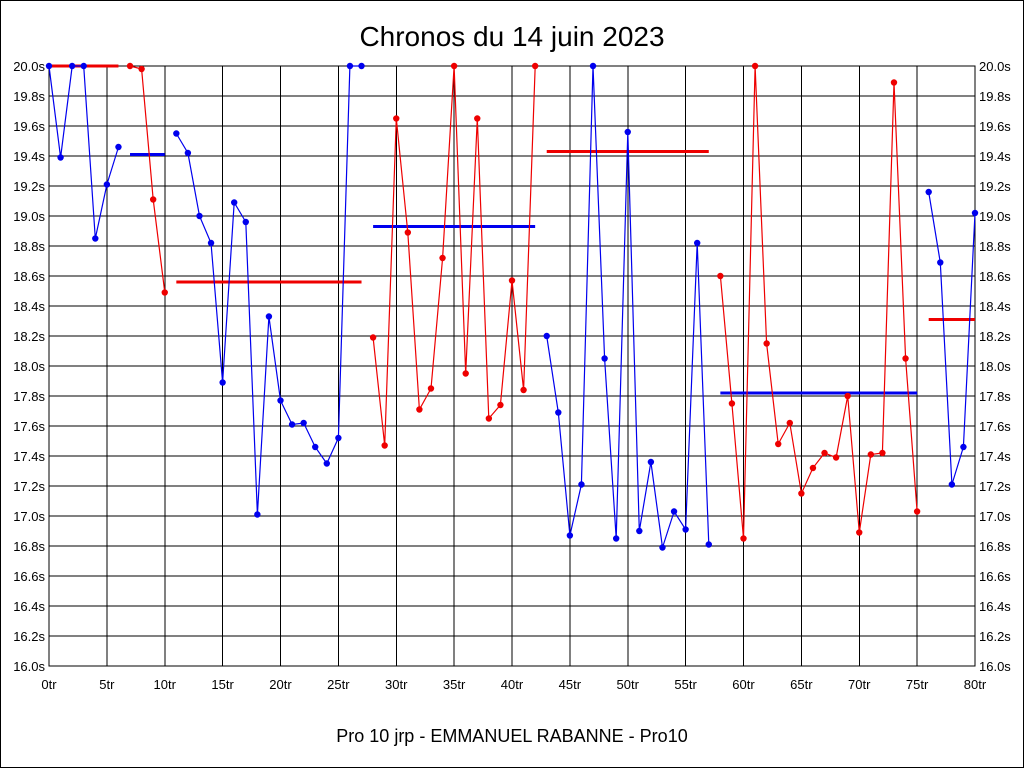 The image size is (1024, 768). I want to click on y-tick-label-right: 17.0s, so click(995, 516).